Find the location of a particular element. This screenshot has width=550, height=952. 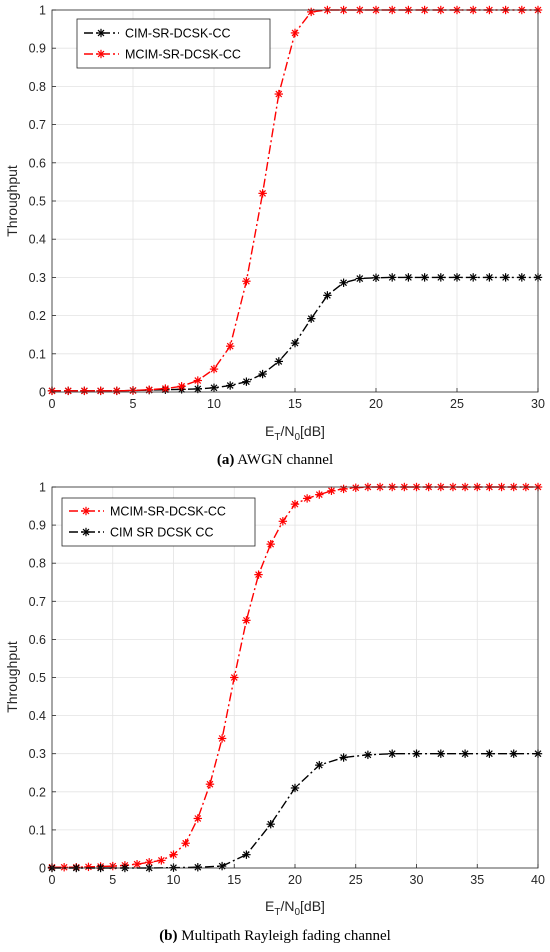

y-tick-label: 0.8 is located at coordinates (37, 87).